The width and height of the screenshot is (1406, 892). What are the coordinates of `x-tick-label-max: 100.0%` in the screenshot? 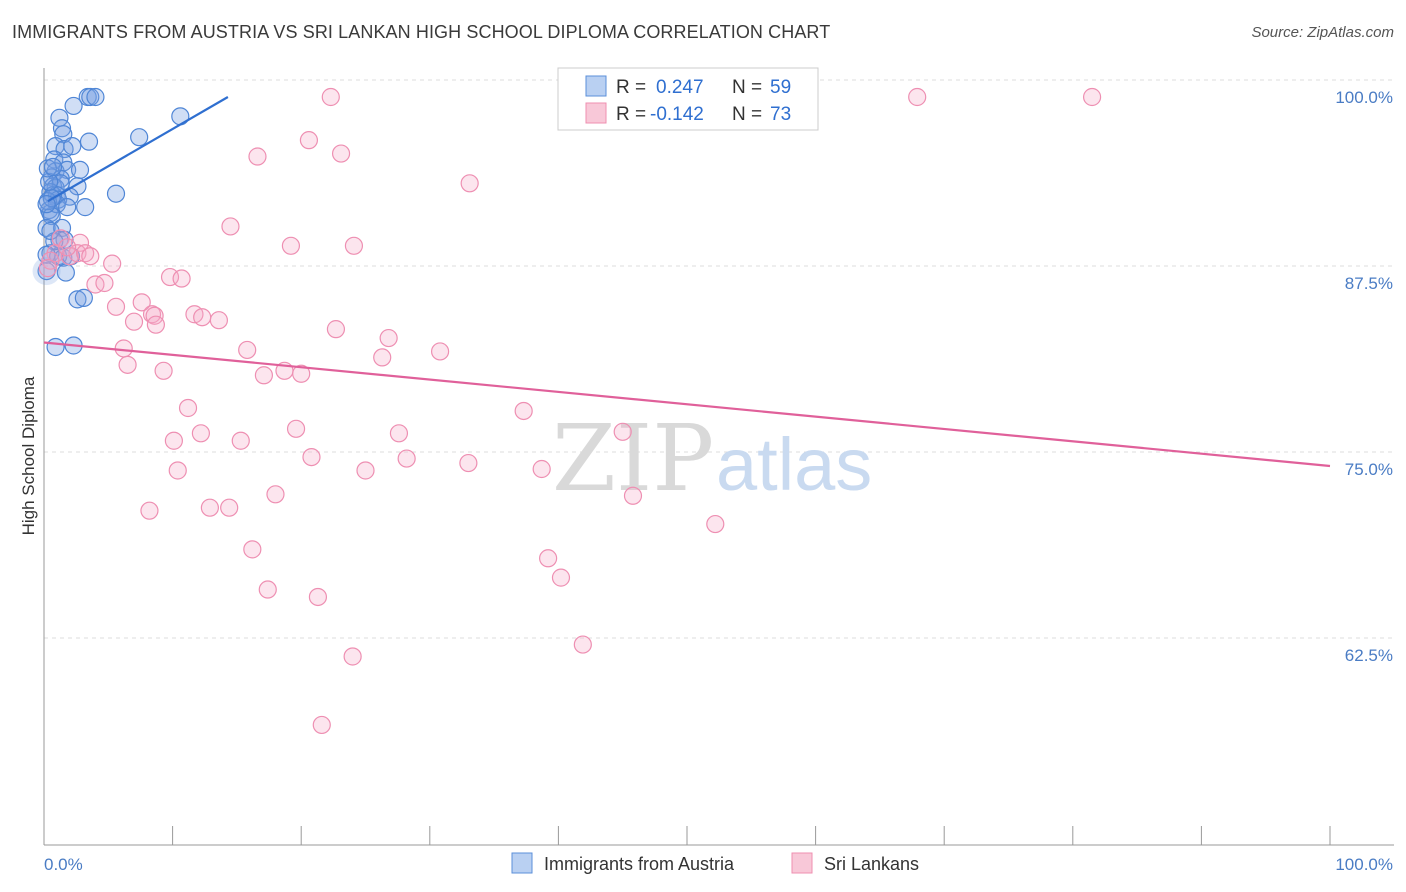 It's located at (1364, 864).